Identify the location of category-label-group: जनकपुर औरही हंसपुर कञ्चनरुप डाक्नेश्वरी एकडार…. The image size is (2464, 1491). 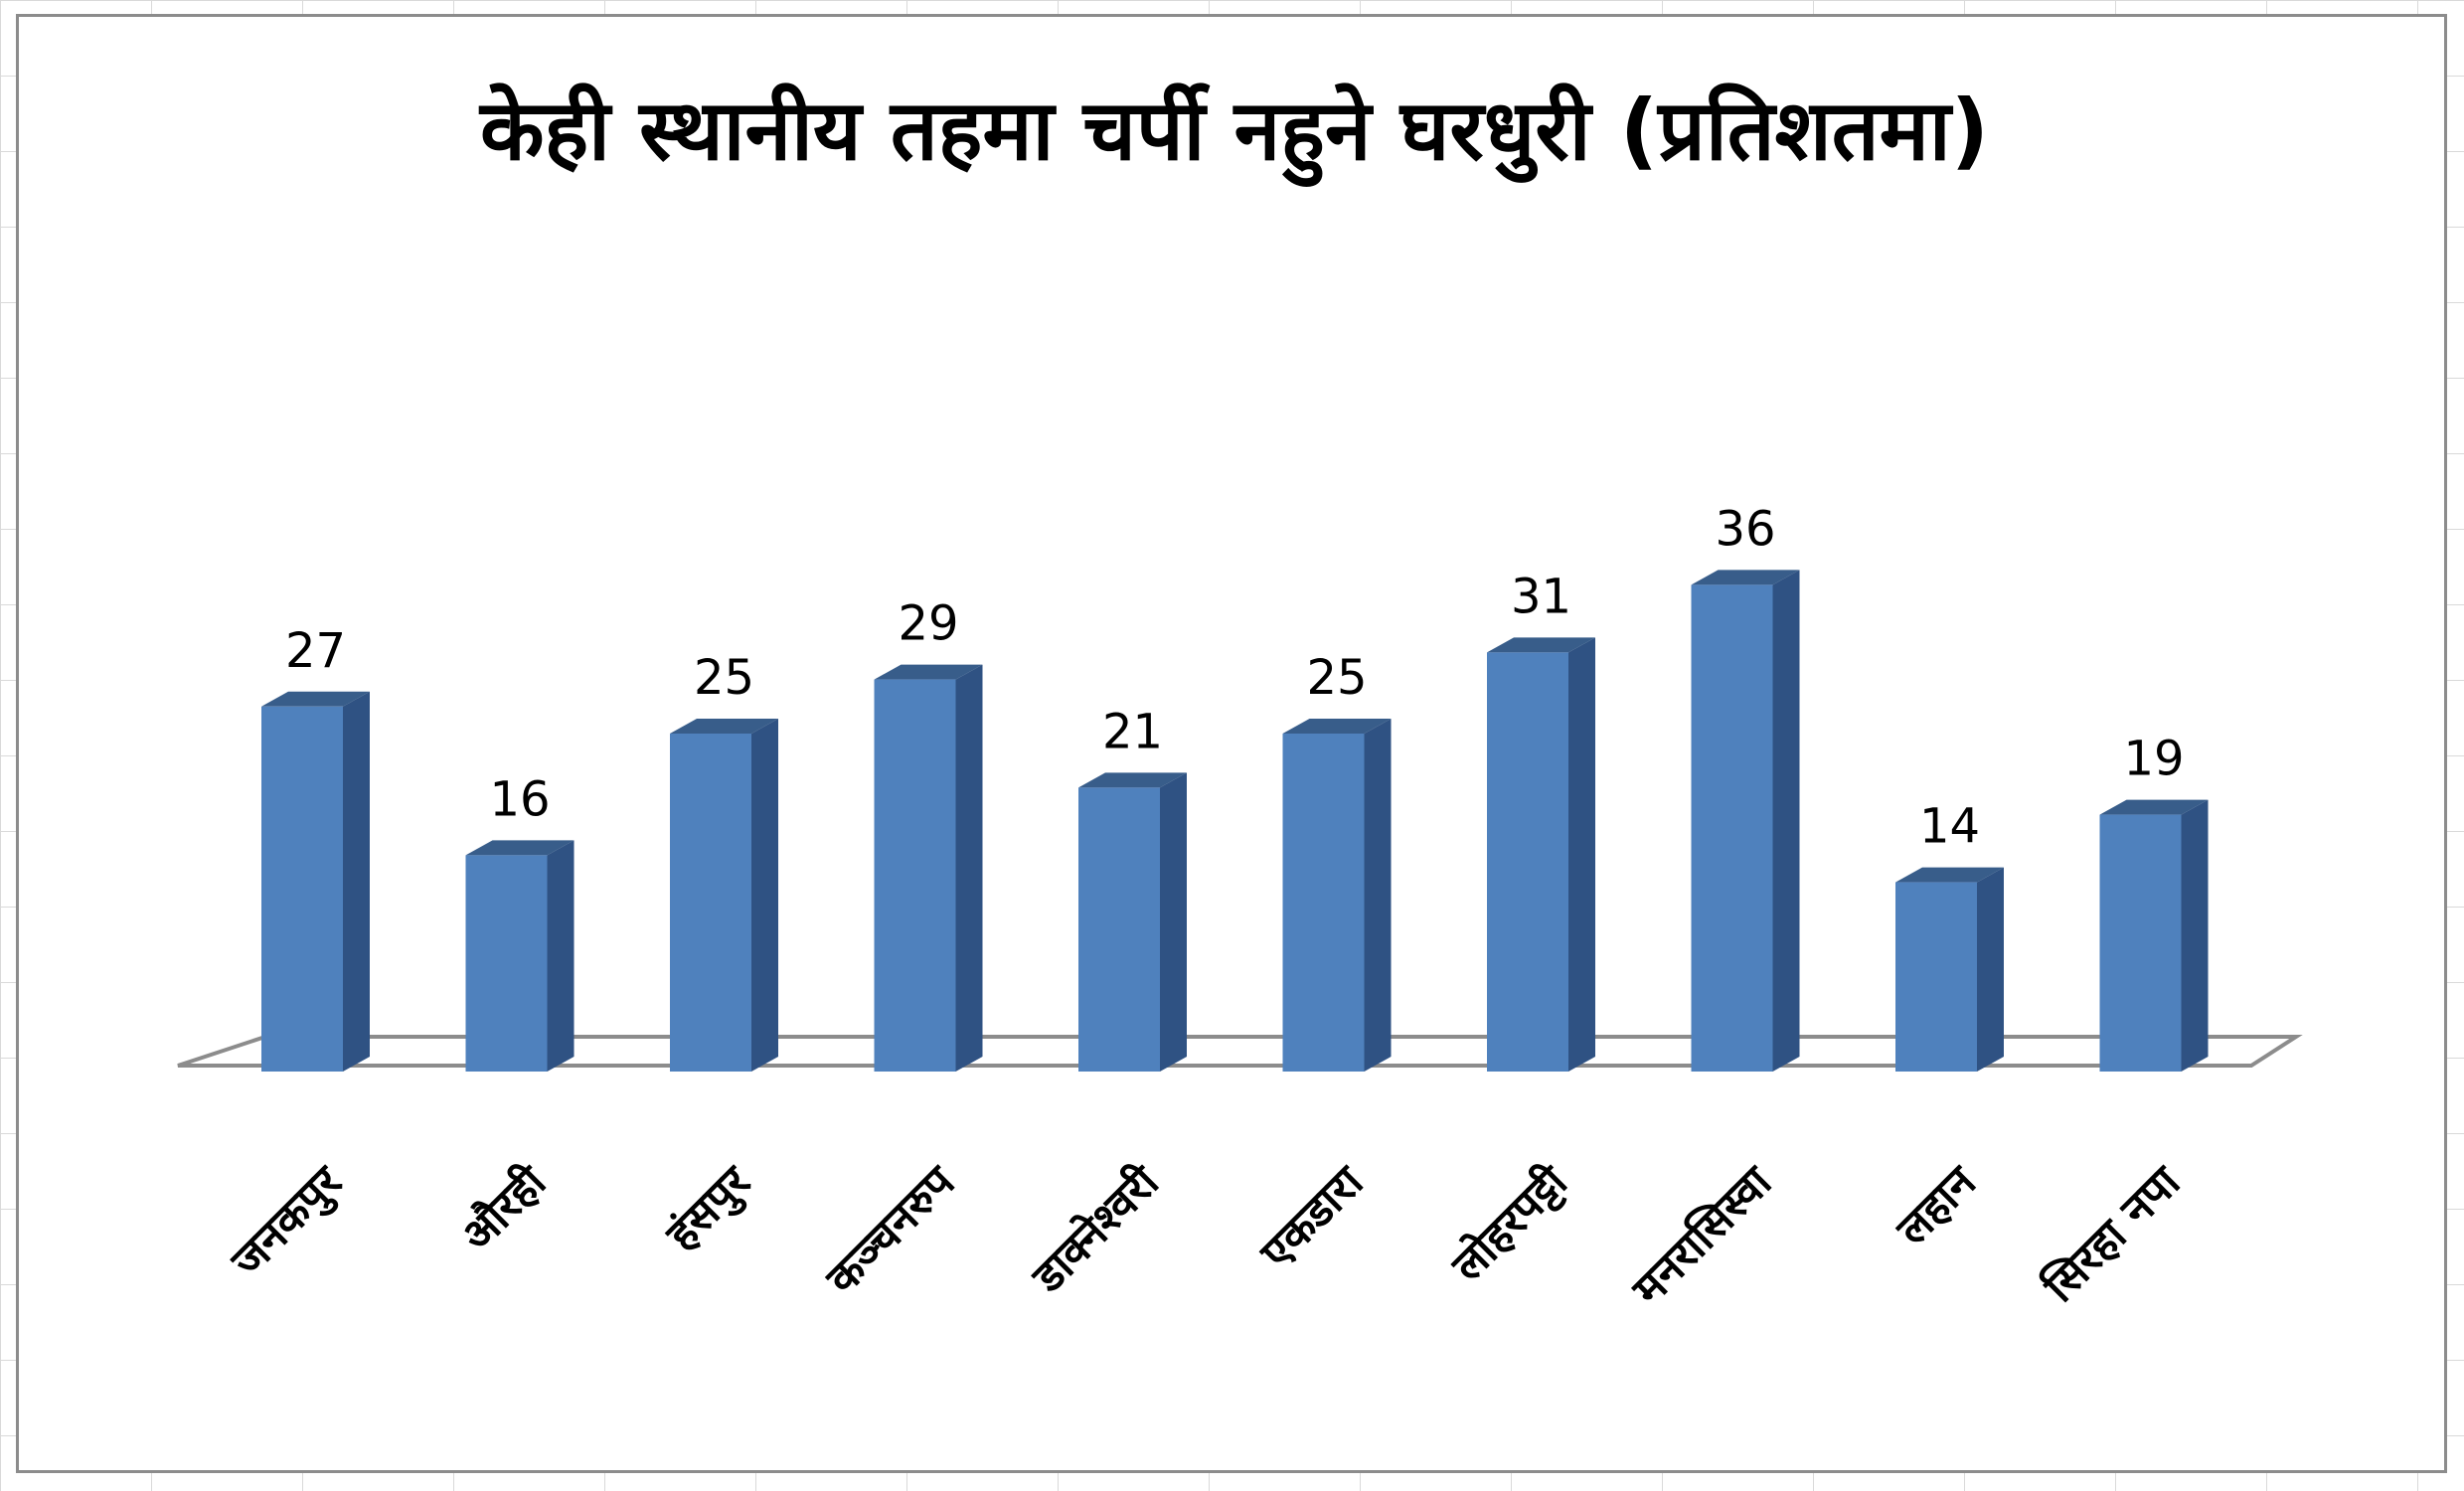
(1206, 1235).